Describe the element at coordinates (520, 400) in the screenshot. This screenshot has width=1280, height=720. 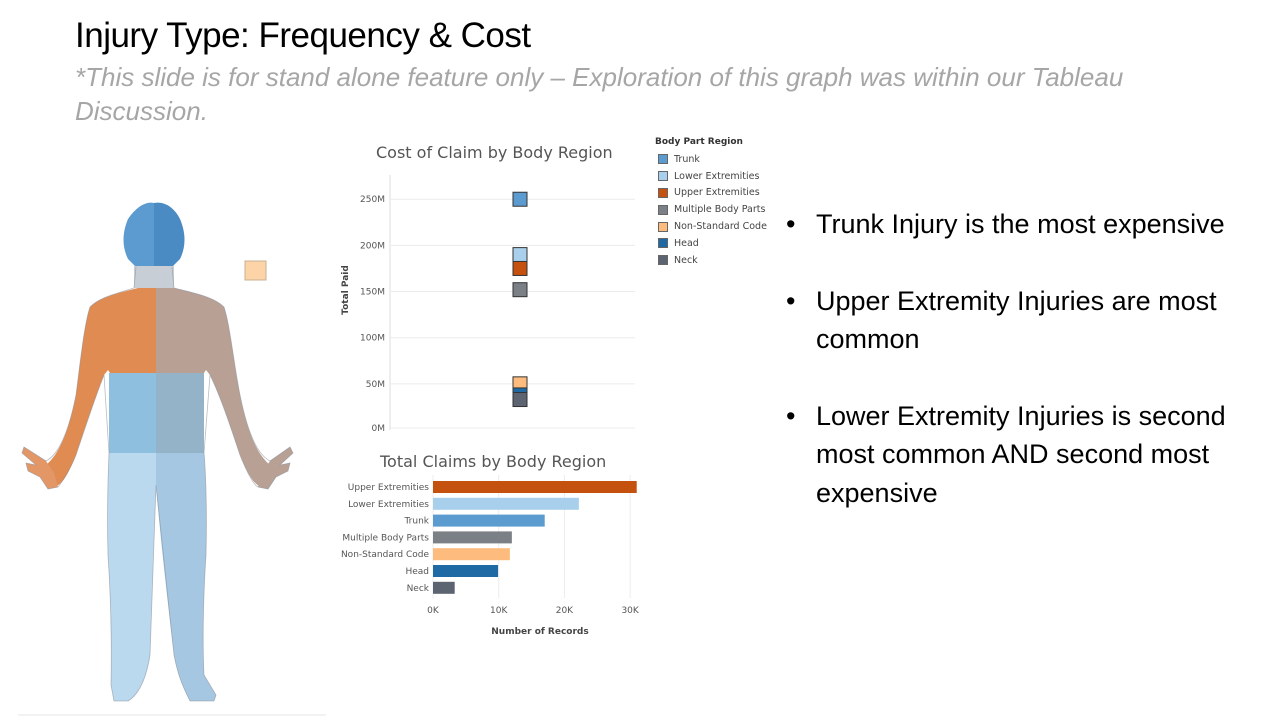
I see `cost-point-neck` at that location.